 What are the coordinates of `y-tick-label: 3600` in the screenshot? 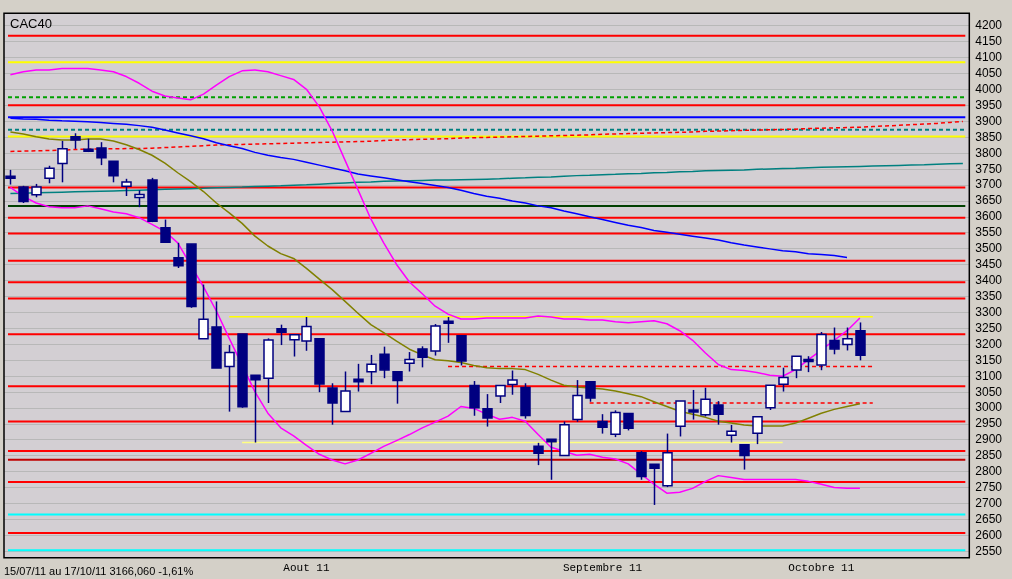 It's located at (989, 216).